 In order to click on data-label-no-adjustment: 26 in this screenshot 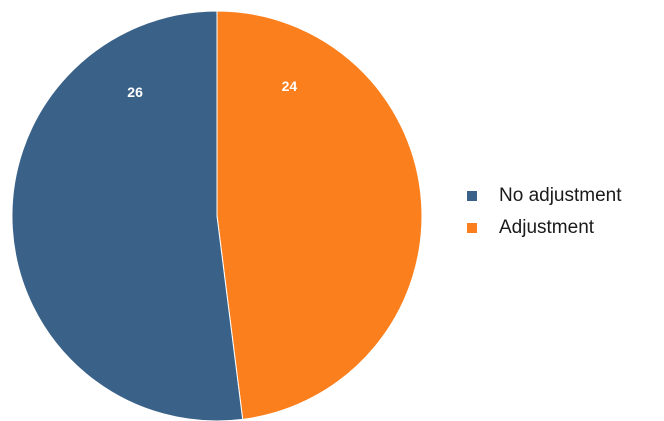, I will do `click(135, 92)`.